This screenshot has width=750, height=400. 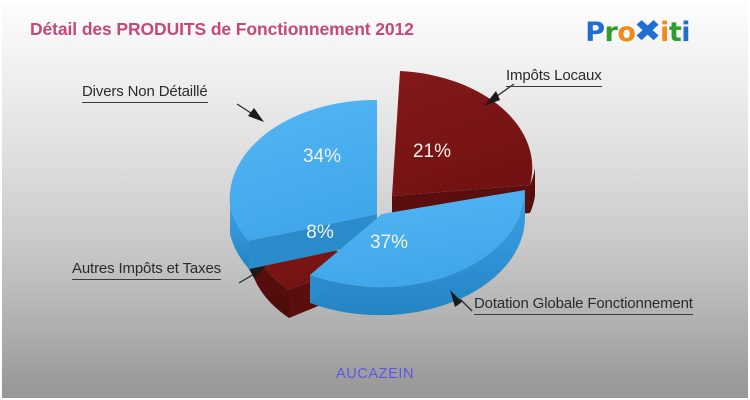 I want to click on proxiti-logo: Pro✖iti, so click(x=637, y=31).